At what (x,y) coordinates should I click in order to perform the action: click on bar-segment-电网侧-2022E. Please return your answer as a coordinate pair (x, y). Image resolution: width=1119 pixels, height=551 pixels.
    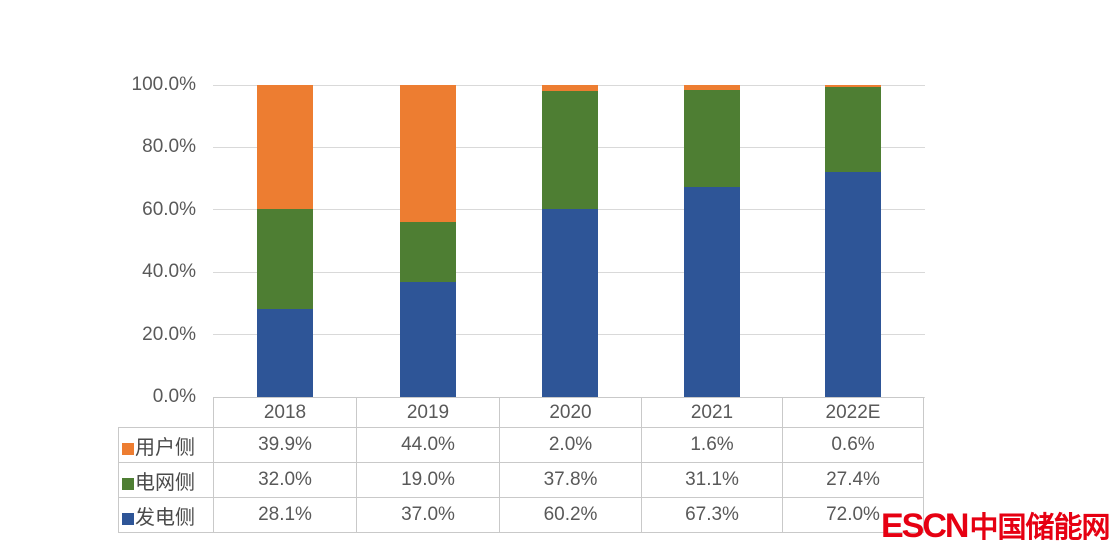
    Looking at the image, I should click on (852, 129).